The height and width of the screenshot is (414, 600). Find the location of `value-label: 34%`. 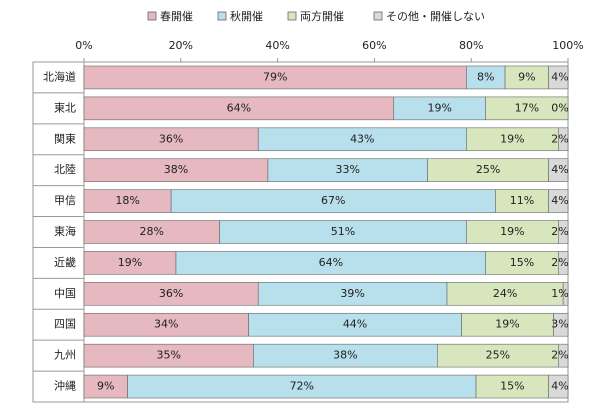

value-label: 34% is located at coordinates (166, 324).